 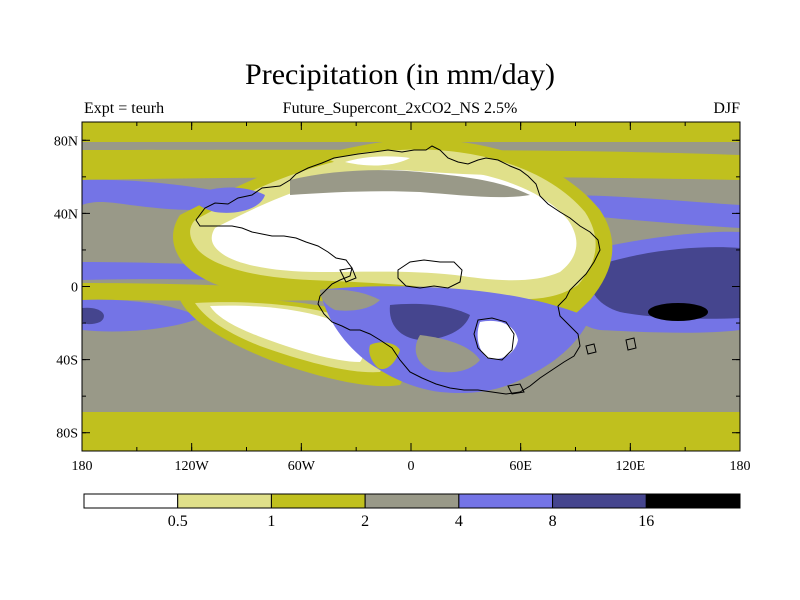 What do you see at coordinates (66, 214) in the screenshot?
I see `y-tick-label: 40N` at bounding box center [66, 214].